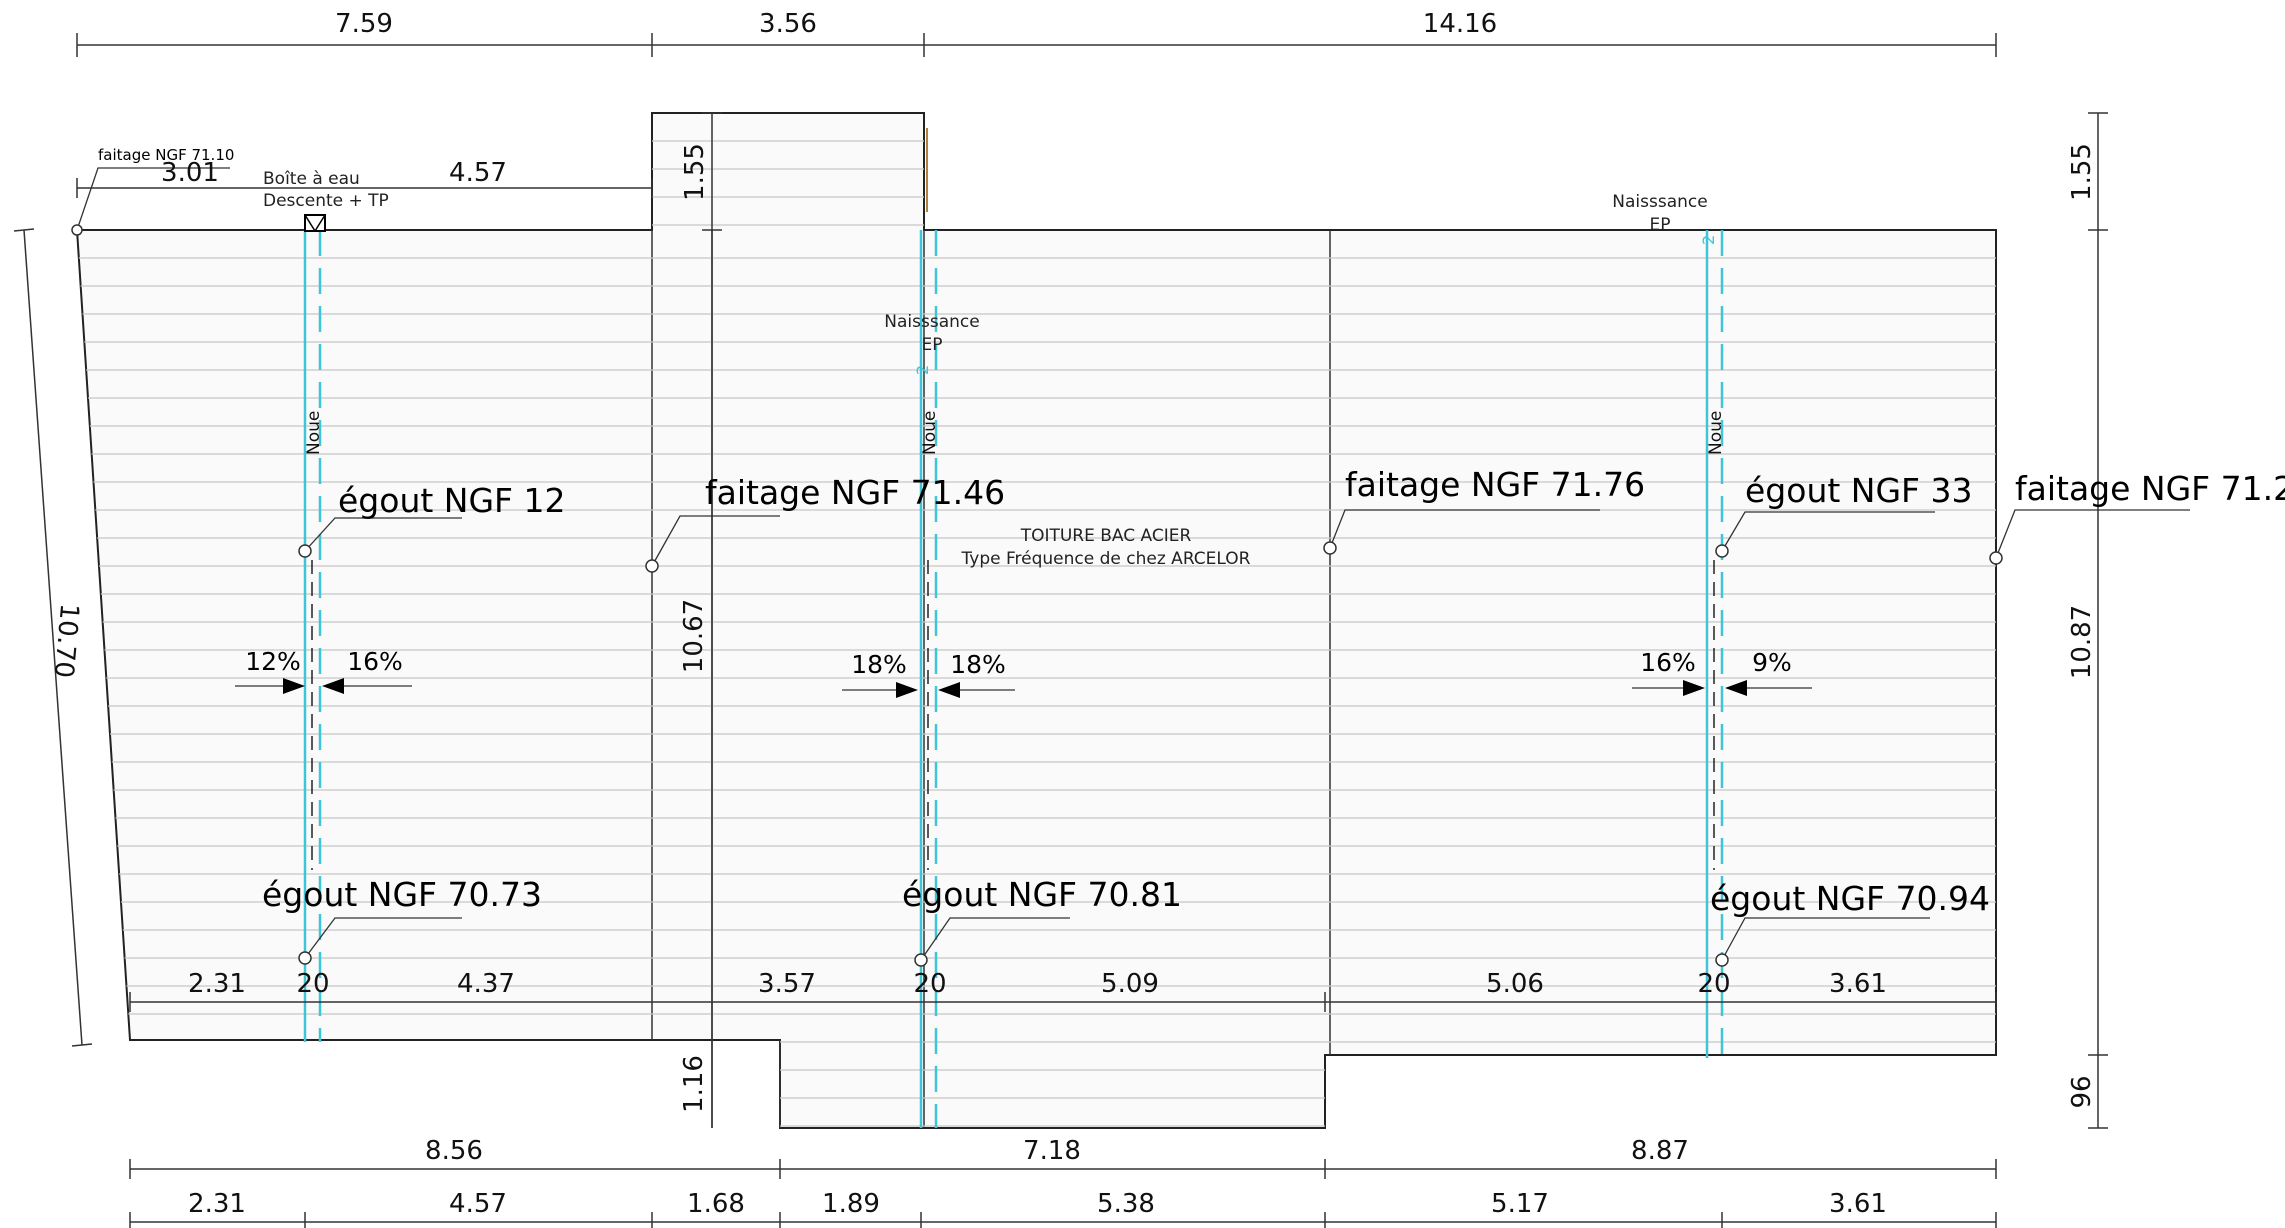  What do you see at coordinates (1668, 662) in the screenshot?
I see `slope-noue3-left: 16%` at bounding box center [1668, 662].